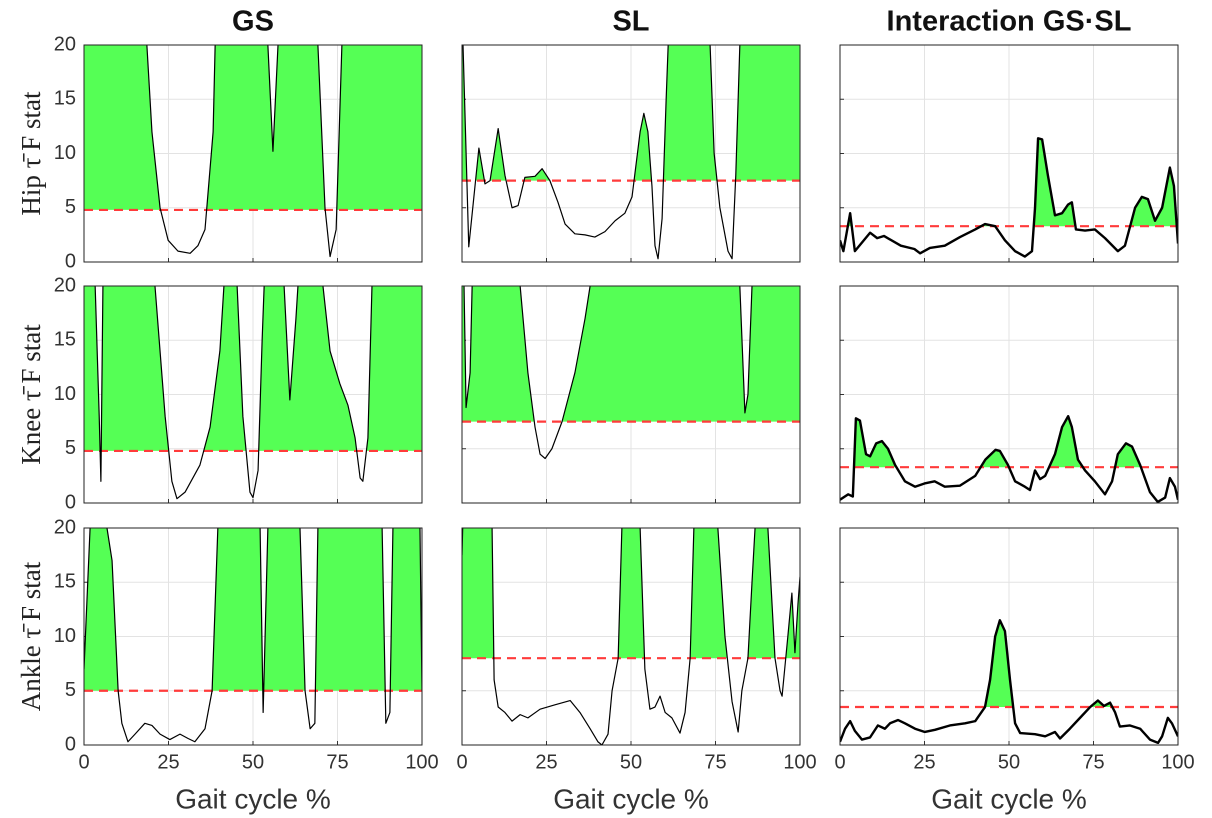  I want to click on panel: Interaction GS·SL, so click(1009, 134).